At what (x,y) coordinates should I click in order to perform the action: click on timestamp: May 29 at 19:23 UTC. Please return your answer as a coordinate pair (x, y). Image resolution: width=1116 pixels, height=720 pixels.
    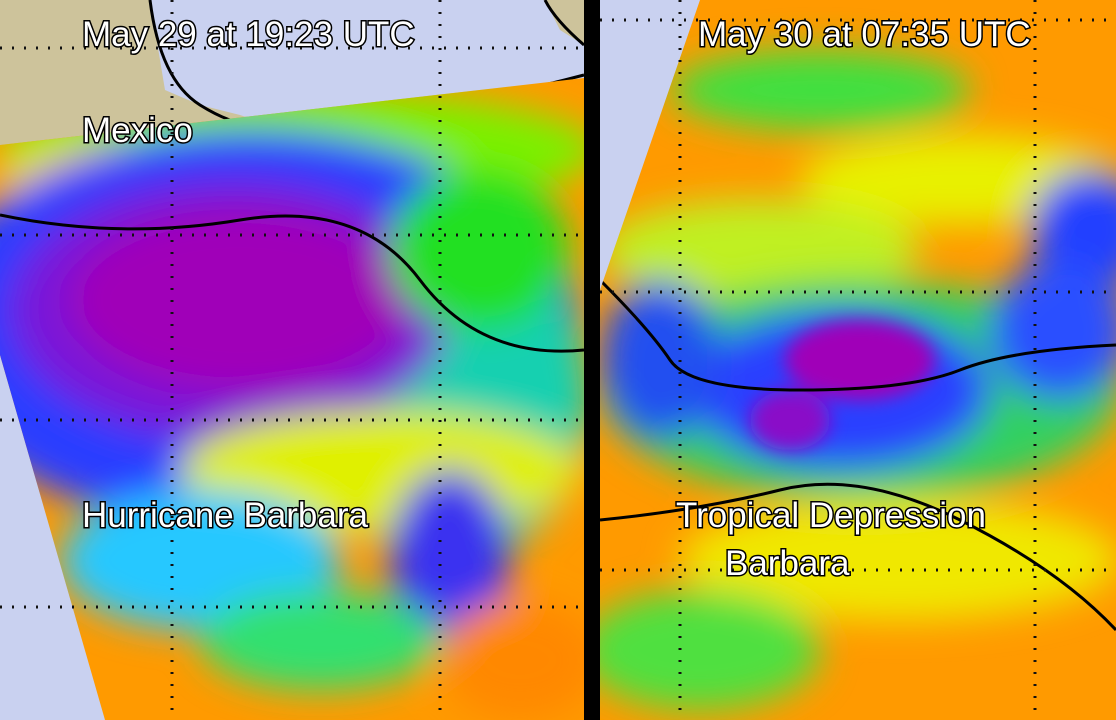
    Looking at the image, I should click on (248, 34).